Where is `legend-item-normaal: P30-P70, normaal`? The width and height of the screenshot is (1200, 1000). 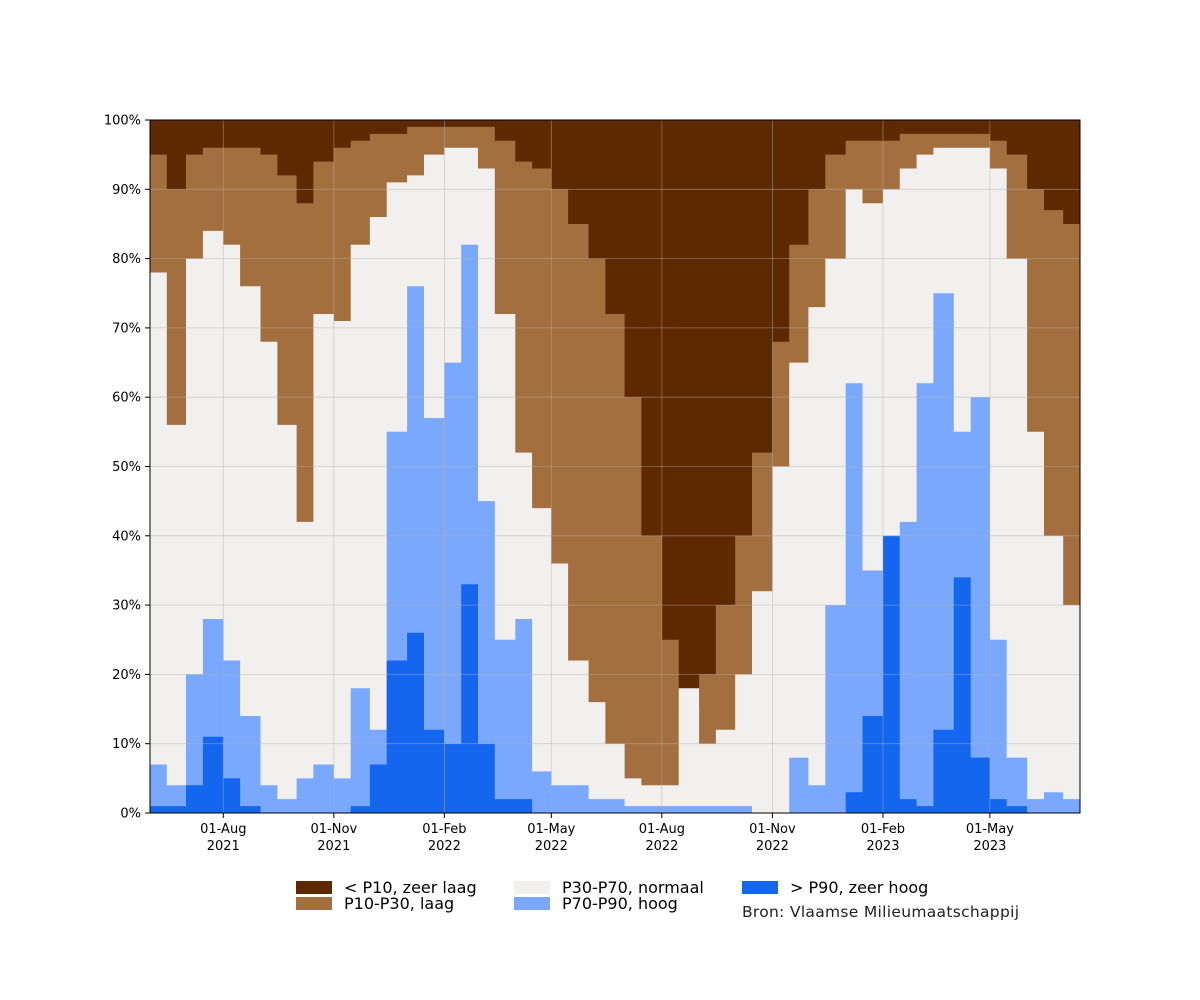 legend-item-normaal: P30-P70, normaal is located at coordinates (609, 887).